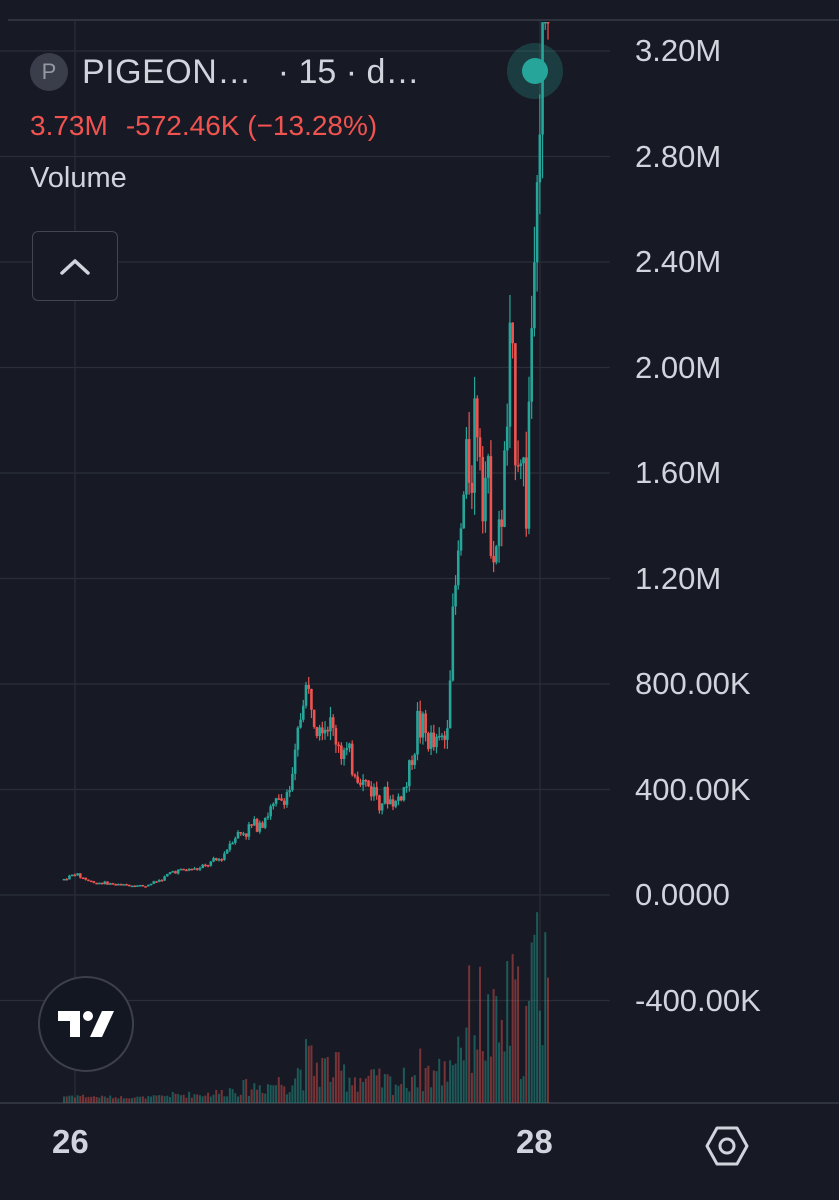 The image size is (839, 1200). What do you see at coordinates (693, 683) in the screenshot?
I see `price-axis-label: 800.00K` at bounding box center [693, 683].